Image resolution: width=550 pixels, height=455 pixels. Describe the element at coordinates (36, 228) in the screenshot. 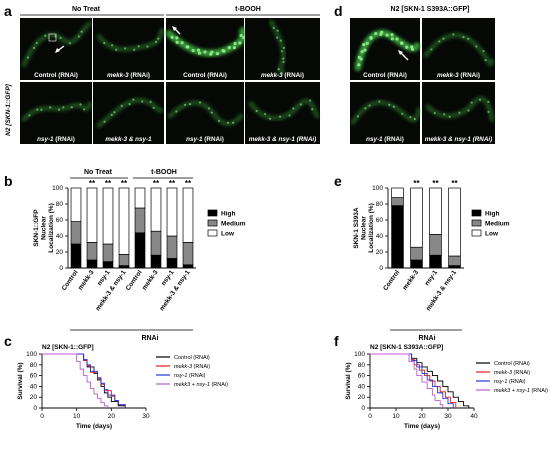

I see `panel-b-y-axis-label-line: SKN-1::GFP` at that location.